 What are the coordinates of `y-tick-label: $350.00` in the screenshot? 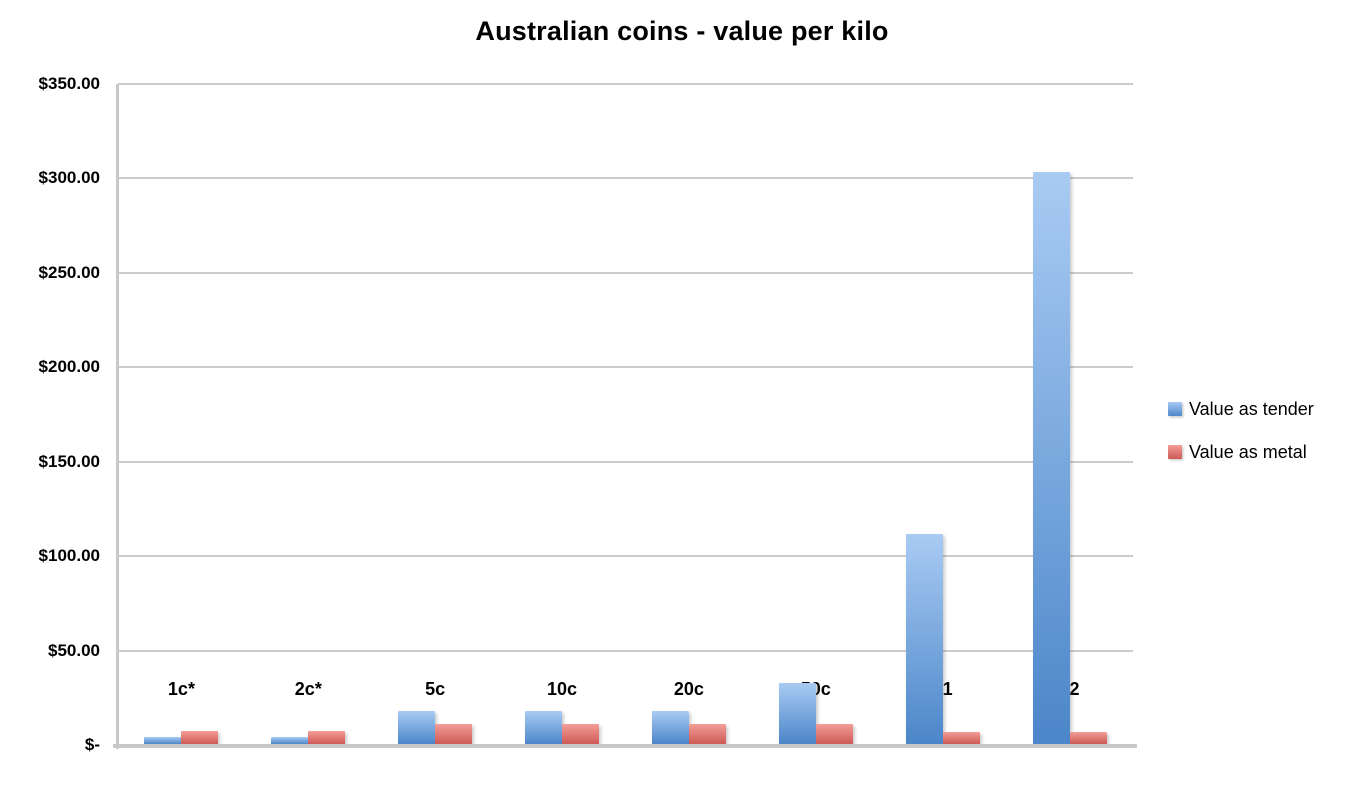 It's located at (69, 83).